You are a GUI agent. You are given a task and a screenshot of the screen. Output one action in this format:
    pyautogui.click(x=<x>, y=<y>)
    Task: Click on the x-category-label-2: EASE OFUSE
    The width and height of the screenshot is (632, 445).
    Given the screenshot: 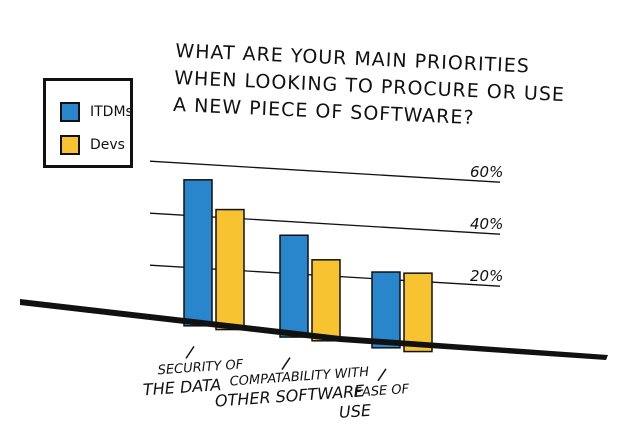 What is the action you would take?
    pyautogui.click(x=374, y=402)
    